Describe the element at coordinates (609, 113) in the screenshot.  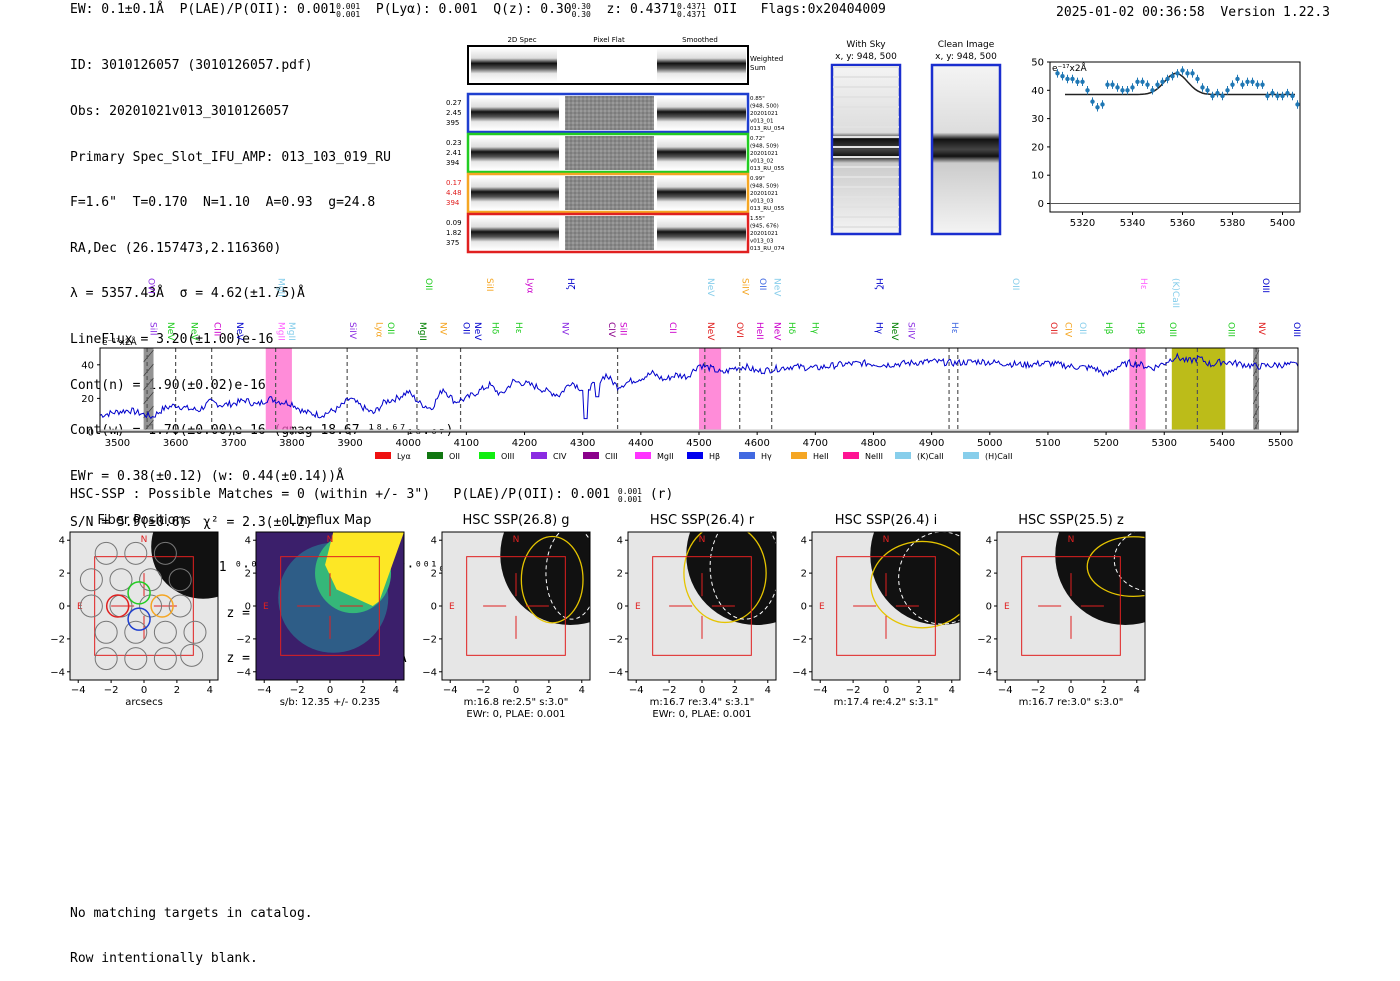
I see `cutout-pixelflat` at that location.